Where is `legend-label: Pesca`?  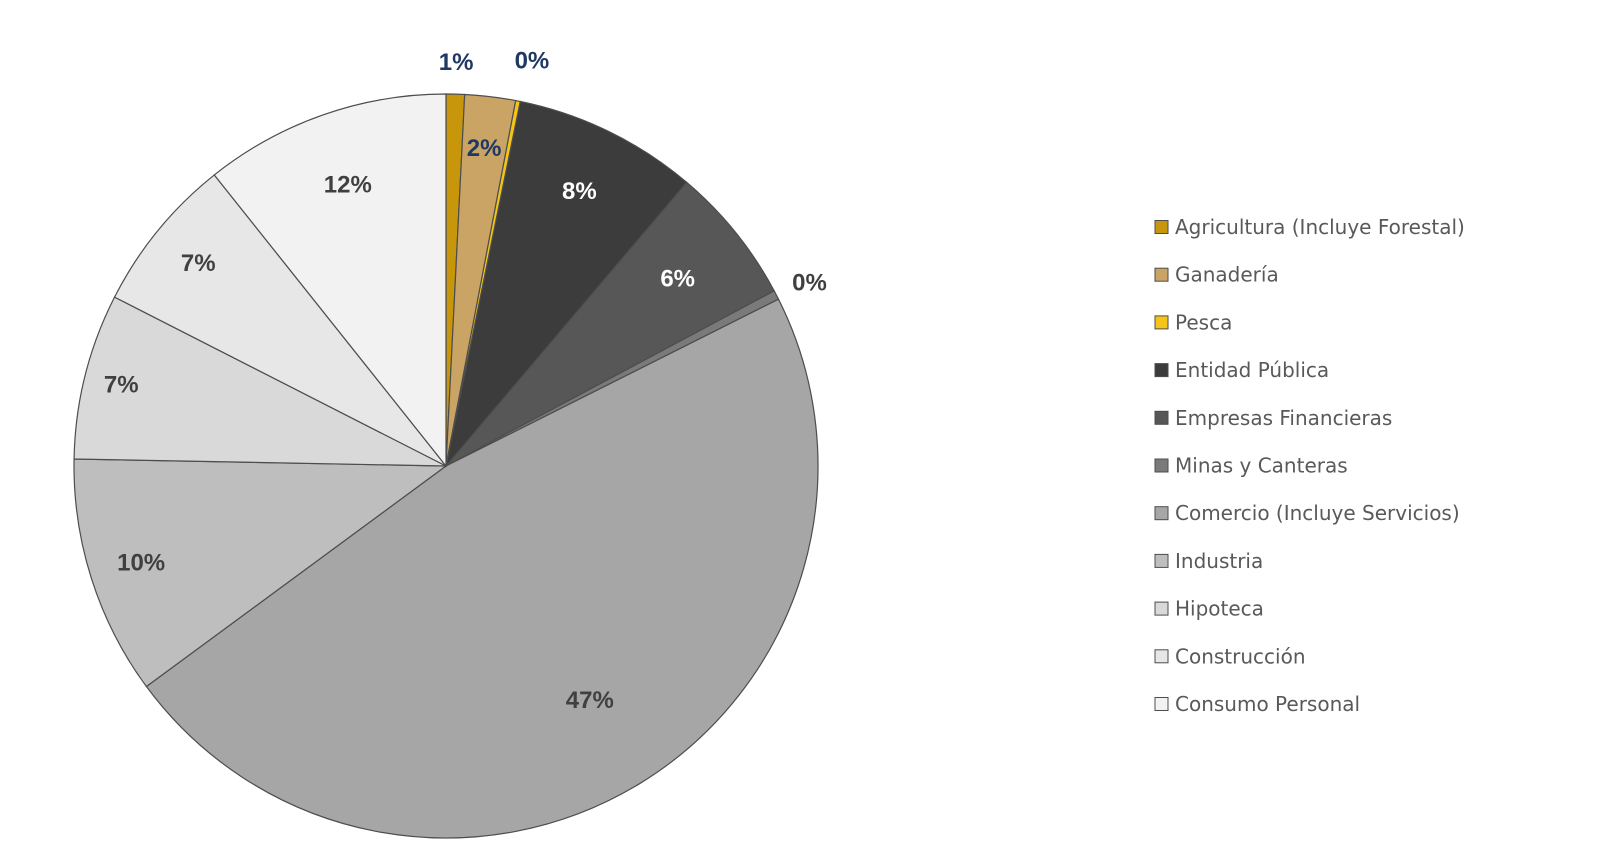 legend-label: Pesca is located at coordinates (1203, 322).